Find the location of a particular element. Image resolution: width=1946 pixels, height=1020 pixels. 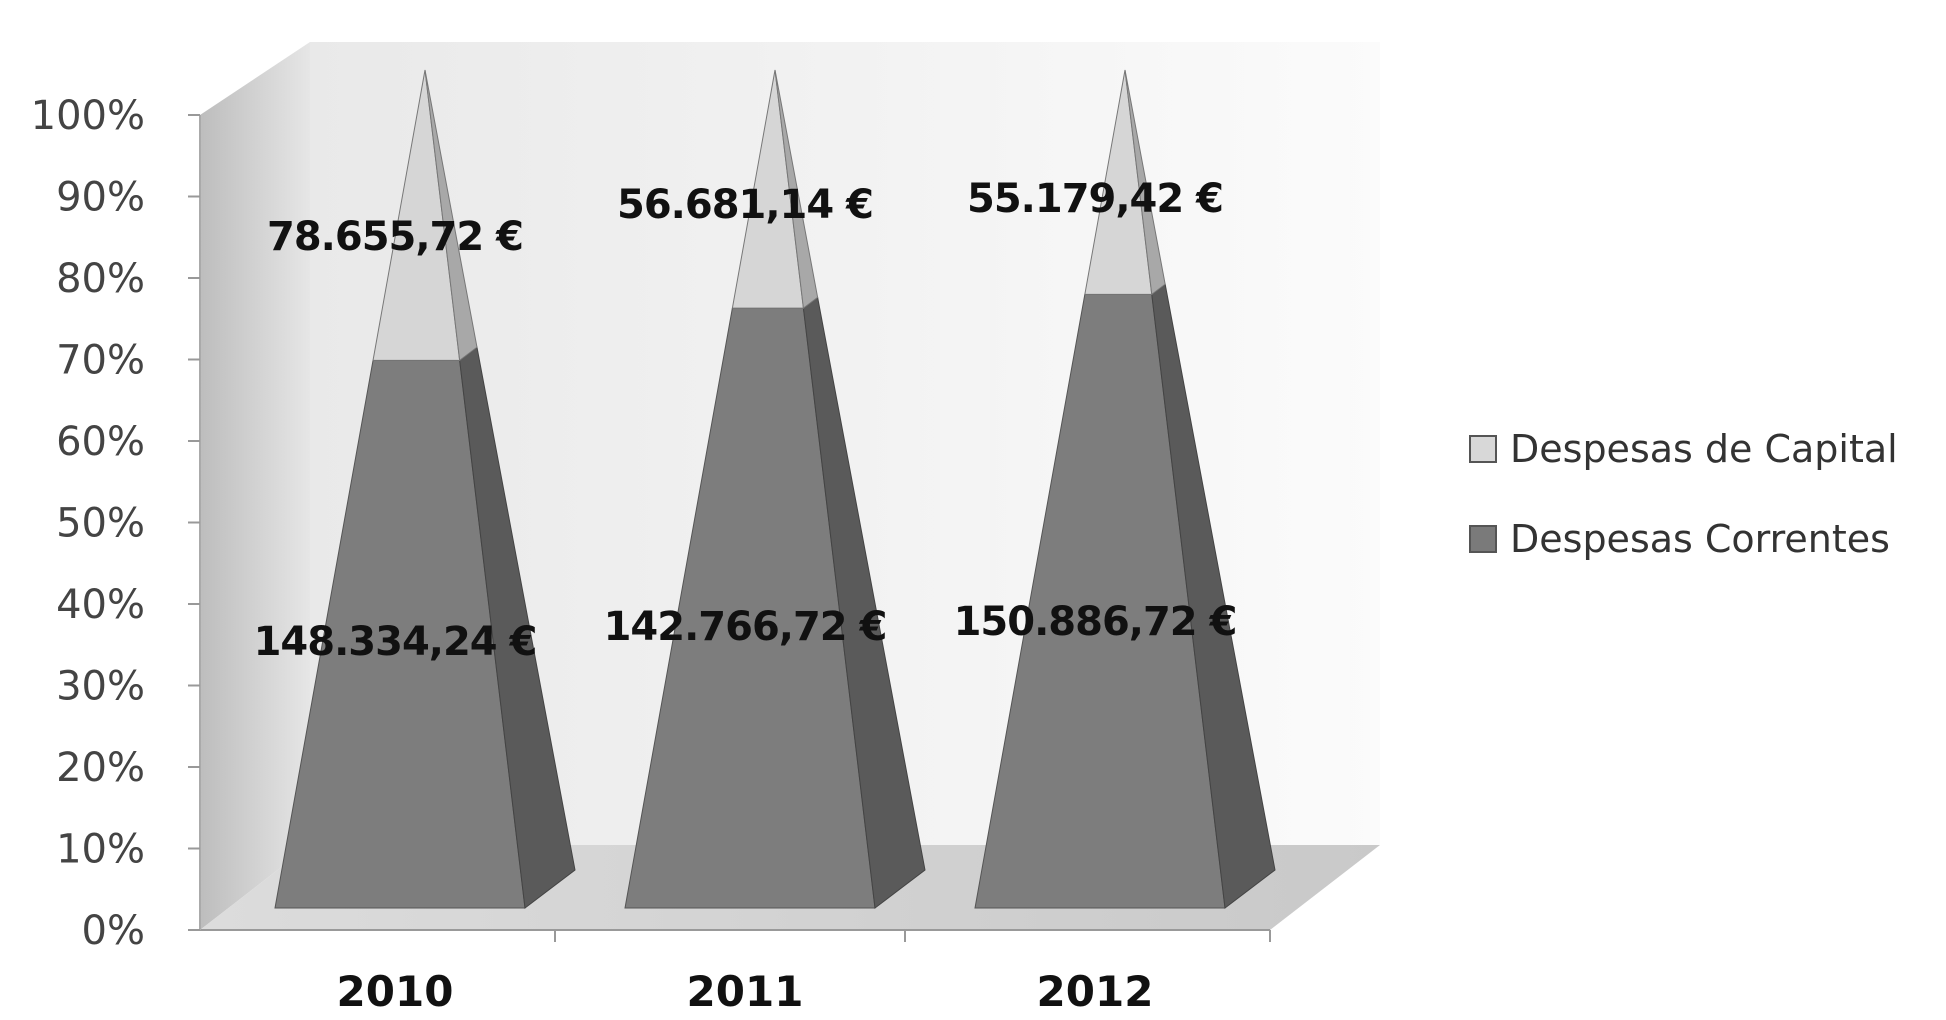

data-label-capital: 78.655,72 € is located at coordinates (395, 237).